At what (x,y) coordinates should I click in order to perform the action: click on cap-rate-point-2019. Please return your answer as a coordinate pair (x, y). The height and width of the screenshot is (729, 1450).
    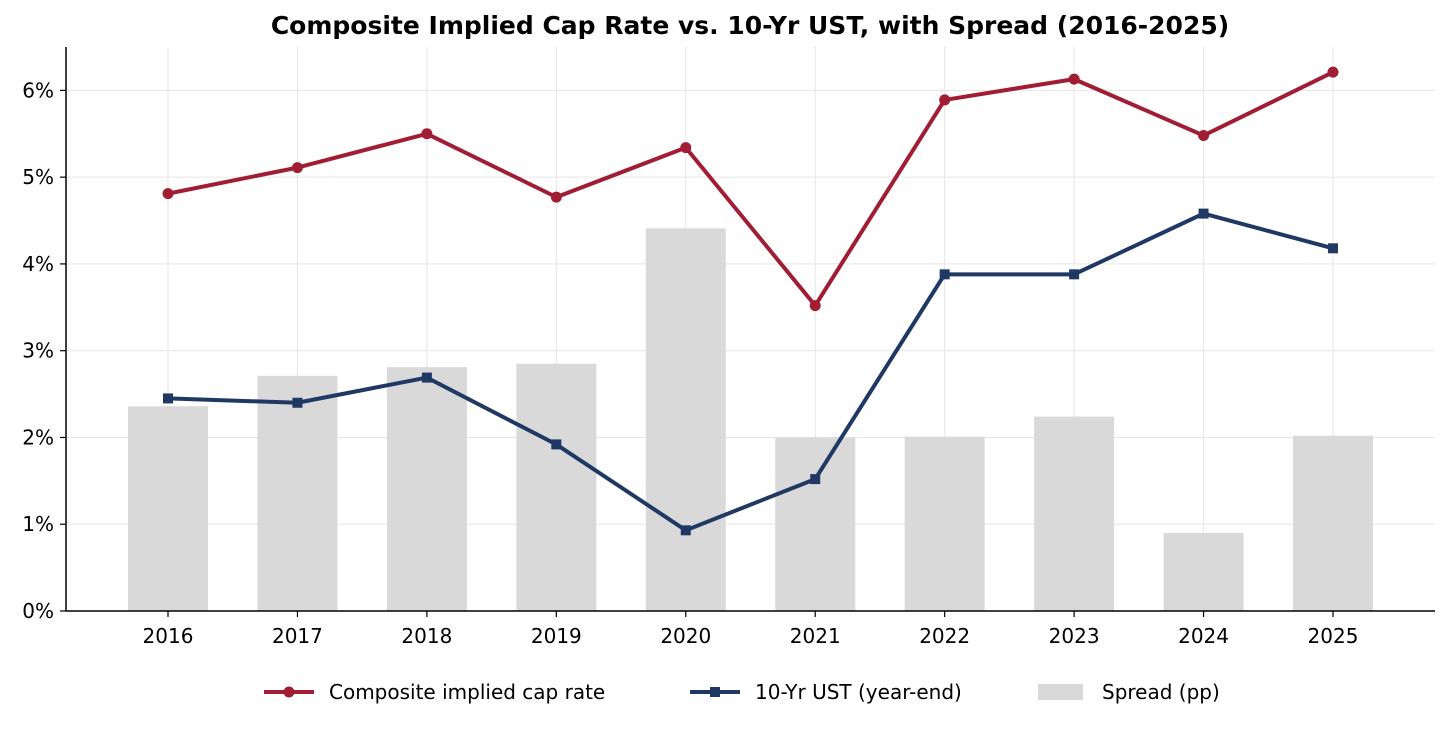
    Looking at the image, I should click on (556, 197).